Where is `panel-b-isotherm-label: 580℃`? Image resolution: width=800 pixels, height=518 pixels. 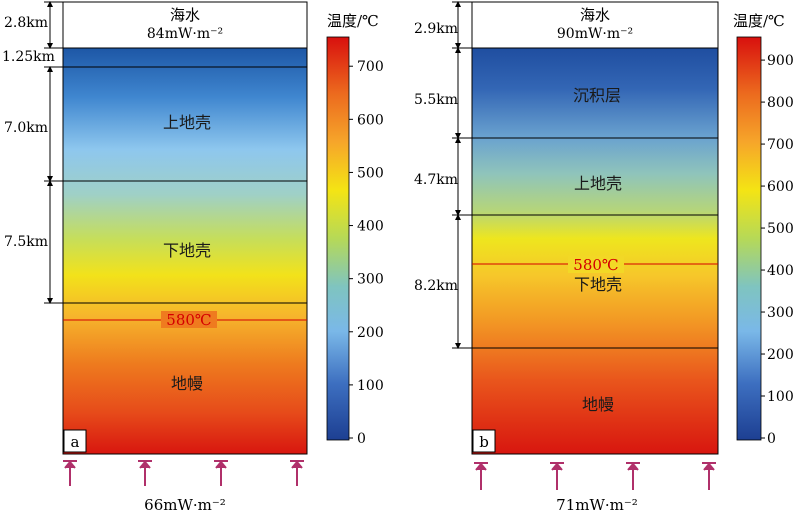
panel-b-isotherm-label: 580℃ is located at coordinates (595, 265).